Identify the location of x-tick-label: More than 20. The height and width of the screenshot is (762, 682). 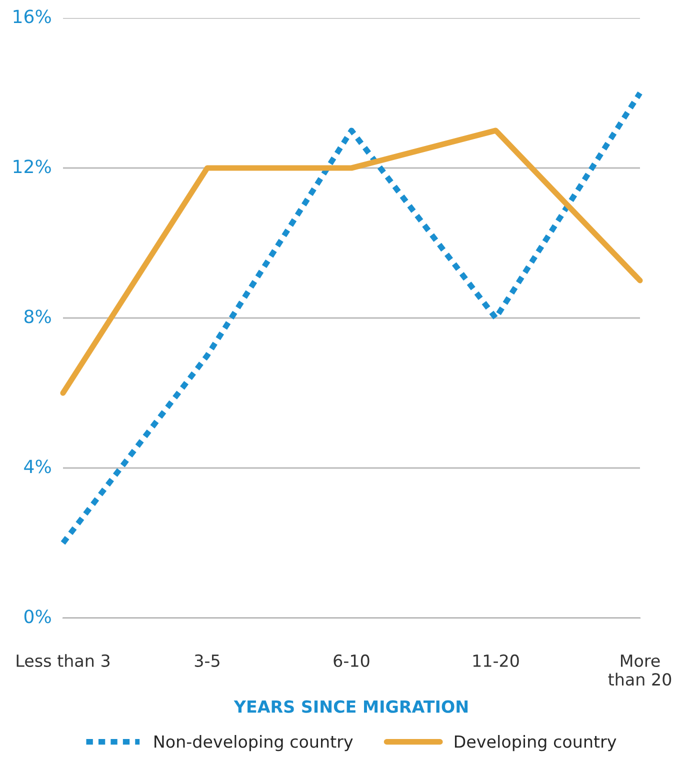
(640, 670).